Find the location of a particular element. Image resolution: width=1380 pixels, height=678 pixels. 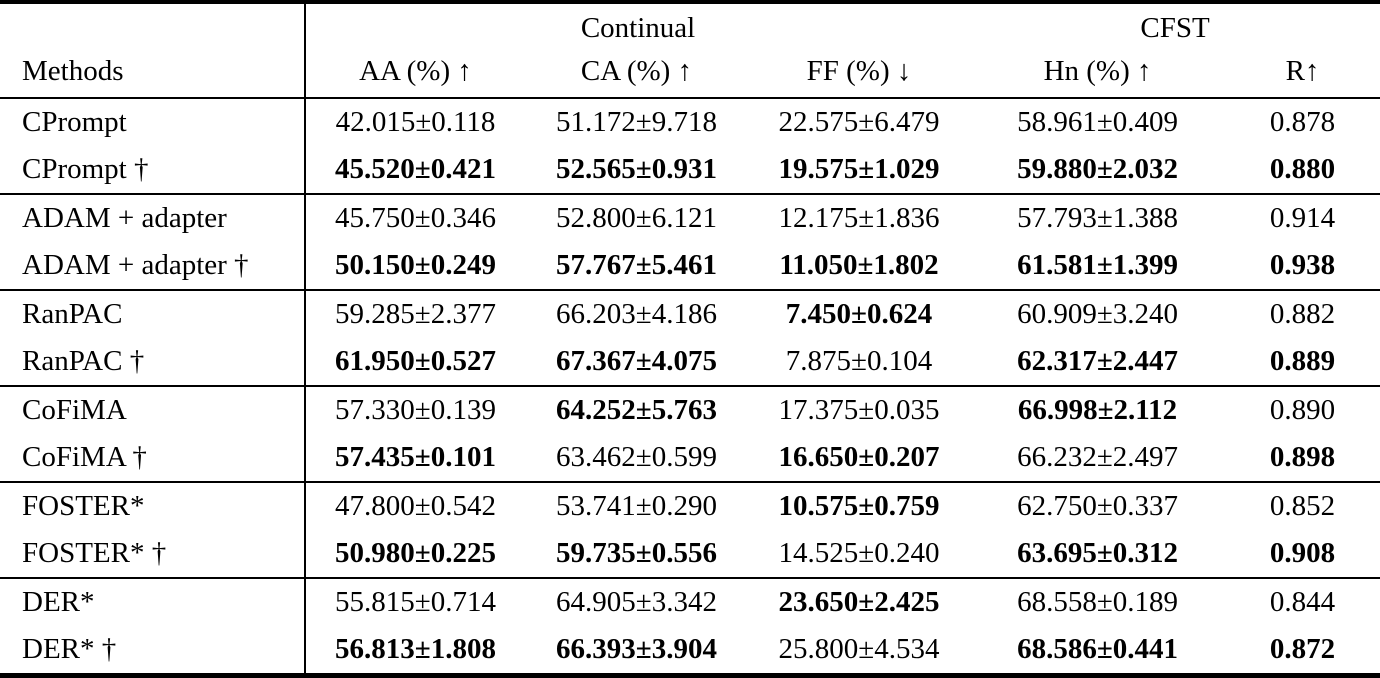

metric-value: 7.450±0.624 is located at coordinates (859, 313).